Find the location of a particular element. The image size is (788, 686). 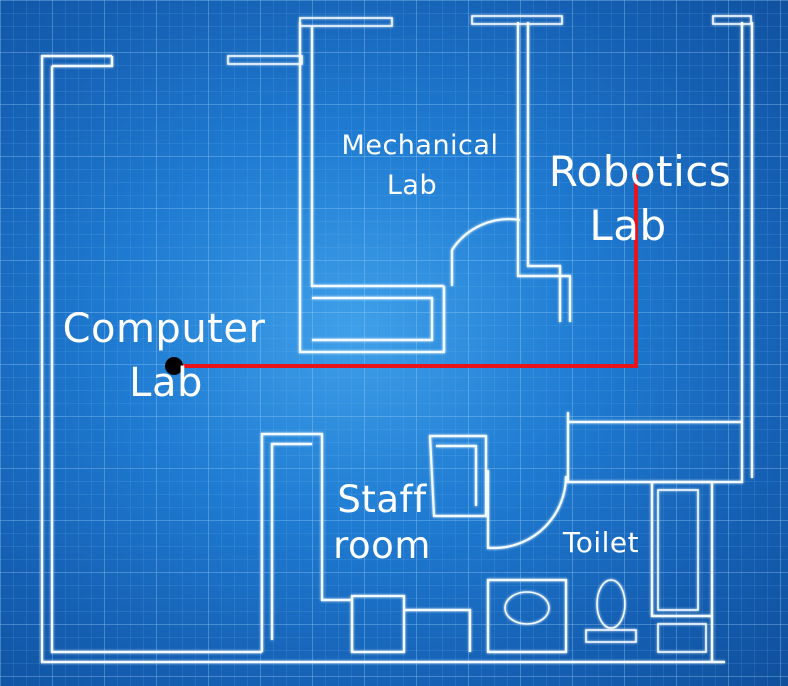

shower-outer is located at coordinates (683, 571).